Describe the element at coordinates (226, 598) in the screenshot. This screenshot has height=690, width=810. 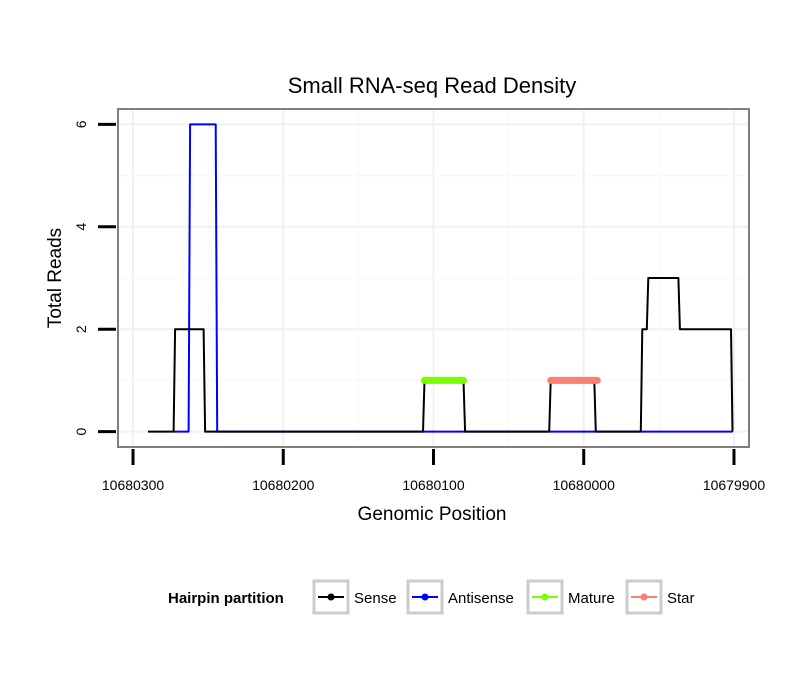
I see `legend-title: Hairpin partition` at that location.